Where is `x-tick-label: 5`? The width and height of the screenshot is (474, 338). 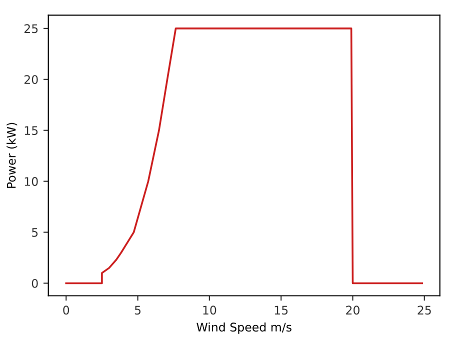
x-tick-label: 5 is located at coordinates (137, 310).